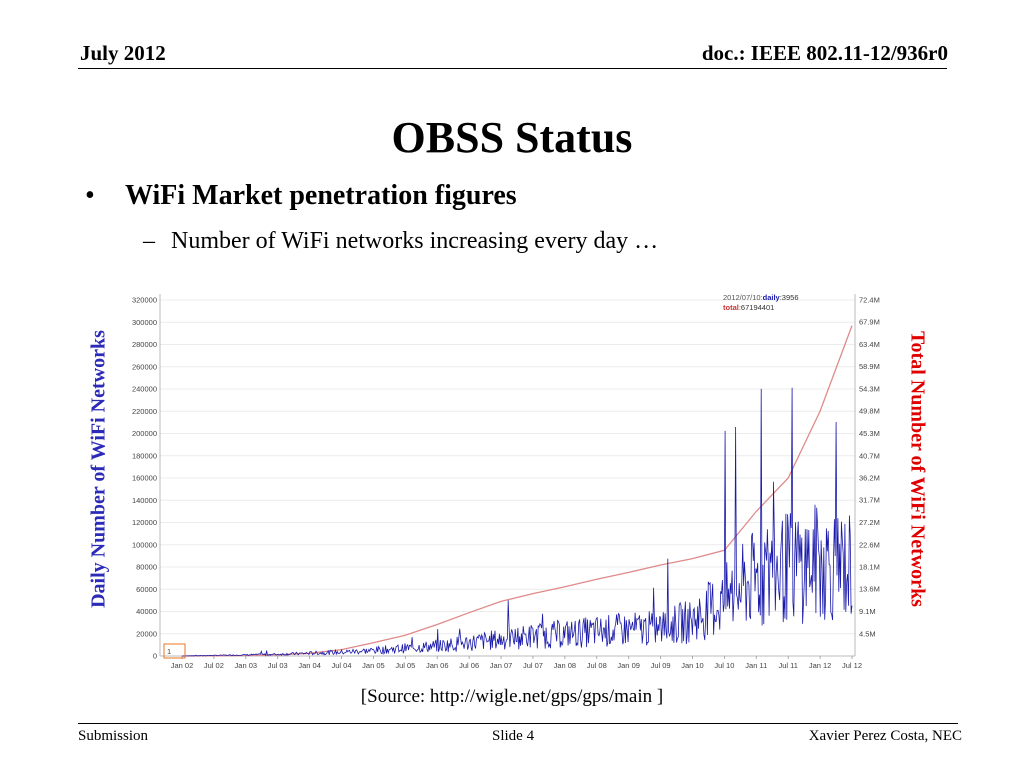 The image size is (1024, 768). What do you see at coordinates (155, 656) in the screenshot?
I see `y-tick-label: 0` at bounding box center [155, 656].